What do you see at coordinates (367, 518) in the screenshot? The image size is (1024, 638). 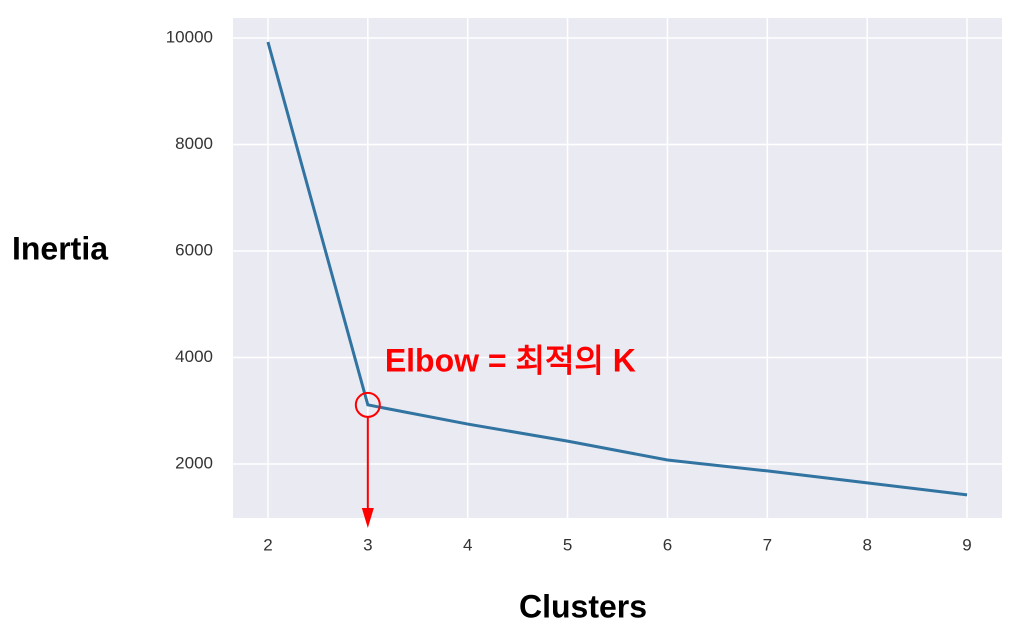 I see `elbow-arrowhead` at bounding box center [367, 518].